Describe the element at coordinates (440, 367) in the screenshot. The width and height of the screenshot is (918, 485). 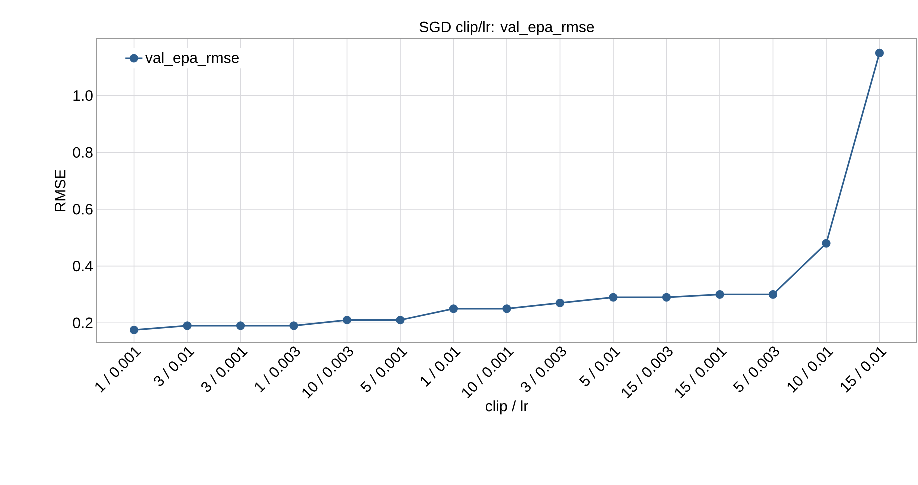
I see `x-tick-label: 1 / 0.01` at that location.